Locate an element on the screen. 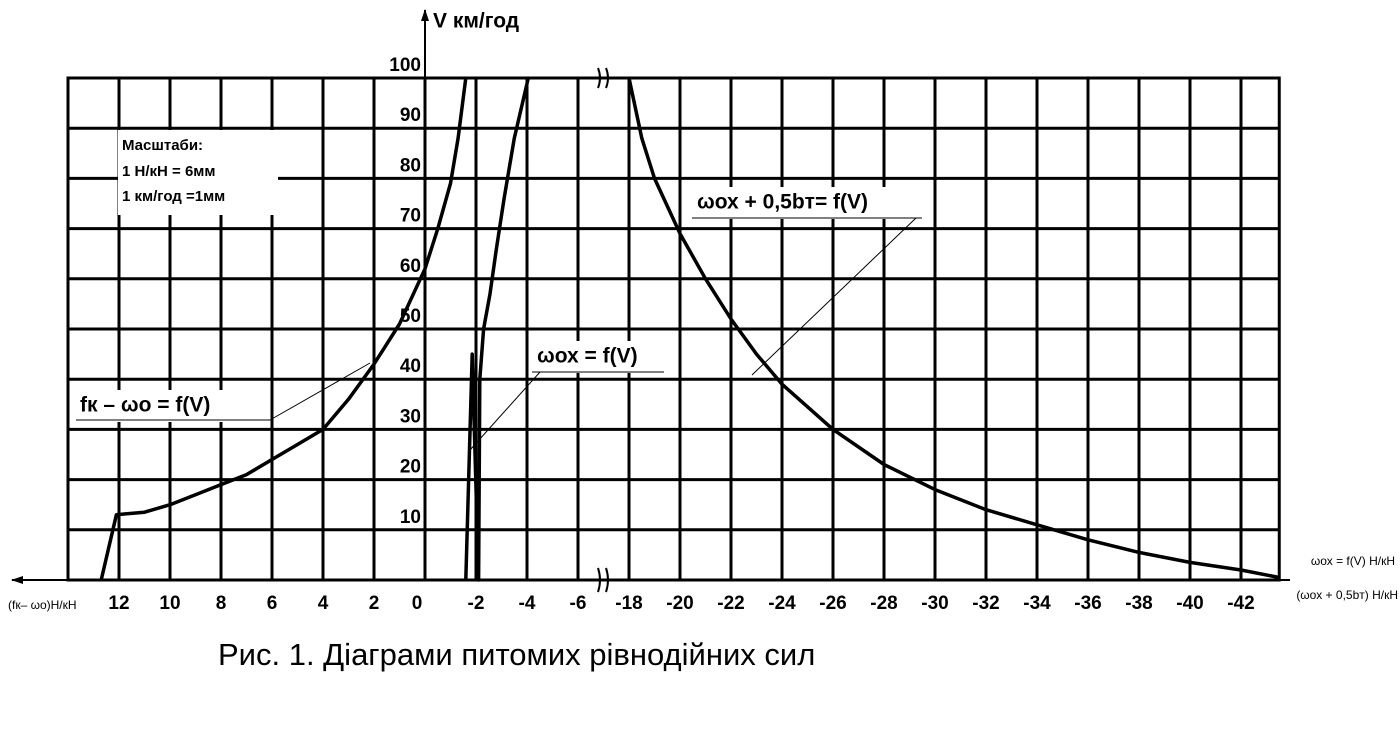 The width and height of the screenshot is (1400, 740). y-tick-label: 70 is located at coordinates (410, 216).